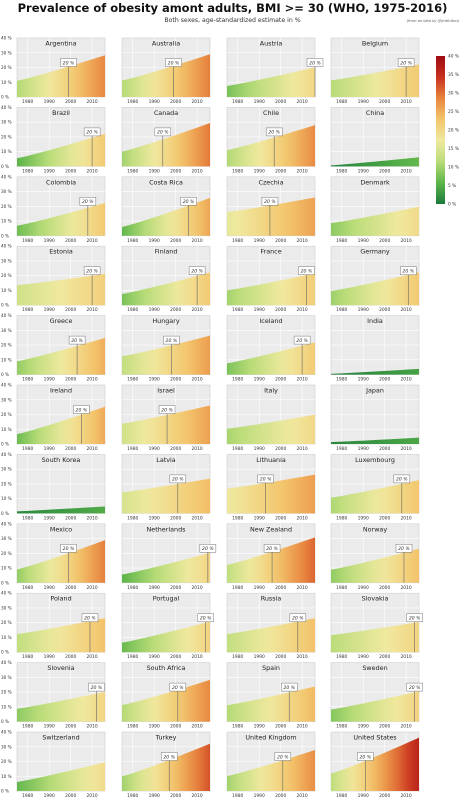 The image size is (465, 800). What do you see at coordinates (61, 113) in the screenshot?
I see `country-name: Brazil` at bounding box center [61, 113].